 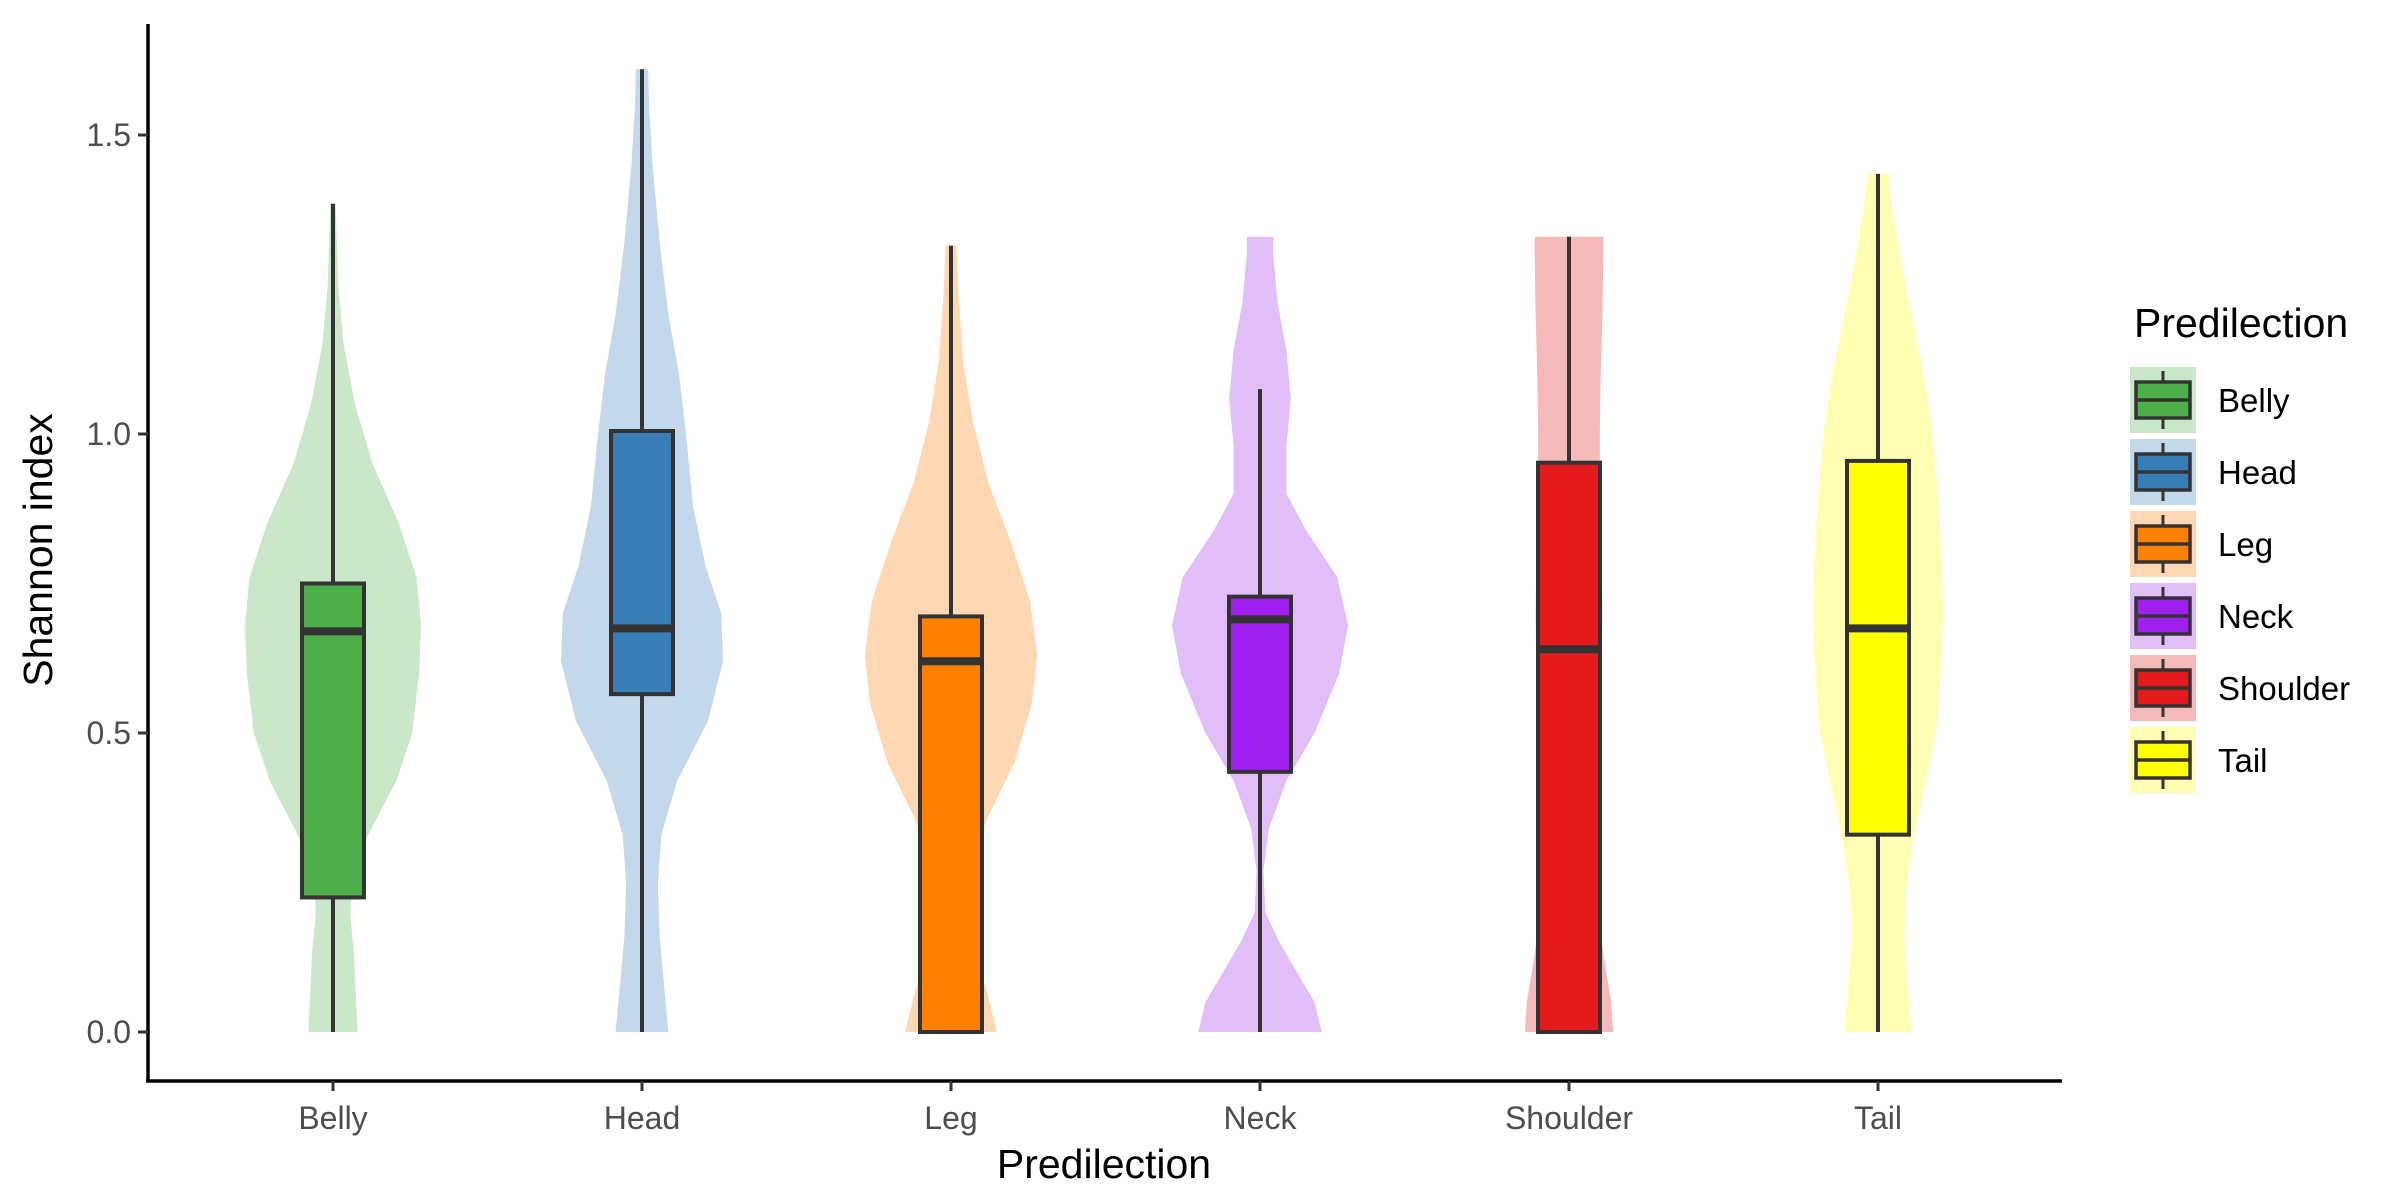 What do you see at coordinates (2201, 544) in the screenshot?
I see `legend-item-leg: Leg` at bounding box center [2201, 544].